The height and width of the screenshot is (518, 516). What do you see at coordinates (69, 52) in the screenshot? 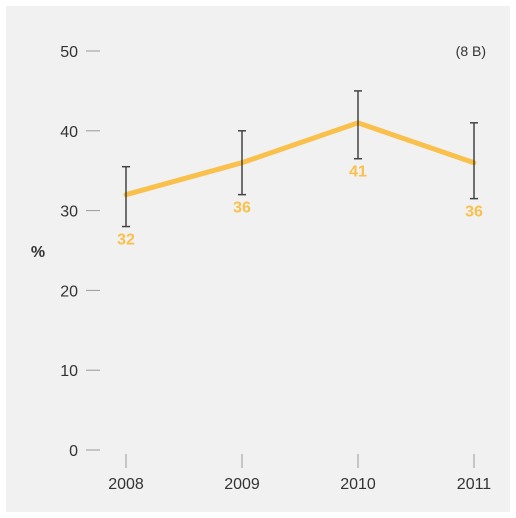
I see `y-tick-label-50: 50` at bounding box center [69, 52].